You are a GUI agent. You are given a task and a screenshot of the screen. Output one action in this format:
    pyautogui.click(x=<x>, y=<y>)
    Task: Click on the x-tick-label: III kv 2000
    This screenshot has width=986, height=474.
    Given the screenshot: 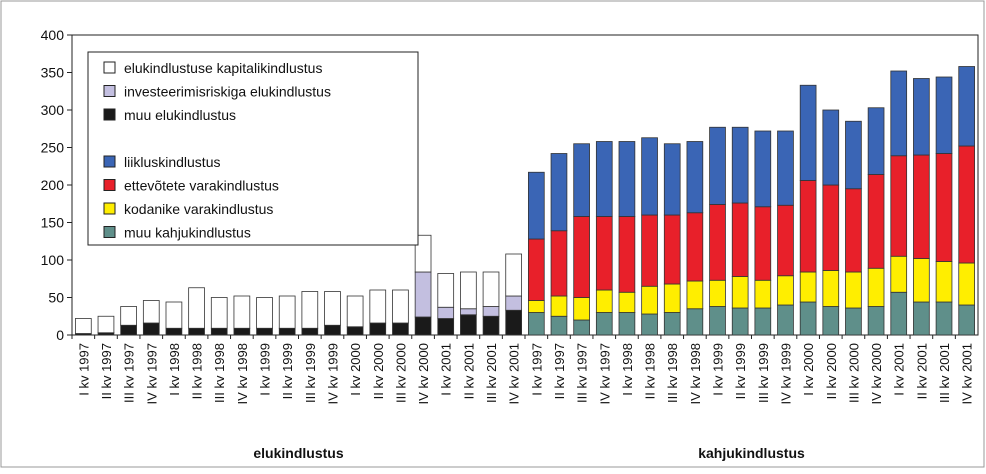 What is the action you would take?
    pyautogui.click(x=853, y=373)
    